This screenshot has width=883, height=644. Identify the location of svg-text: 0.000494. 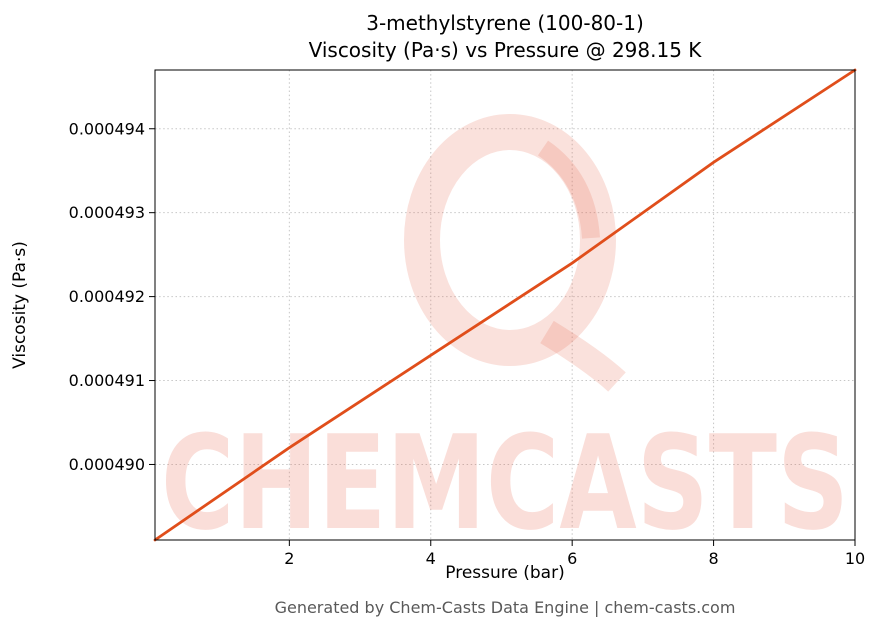
(107, 128).